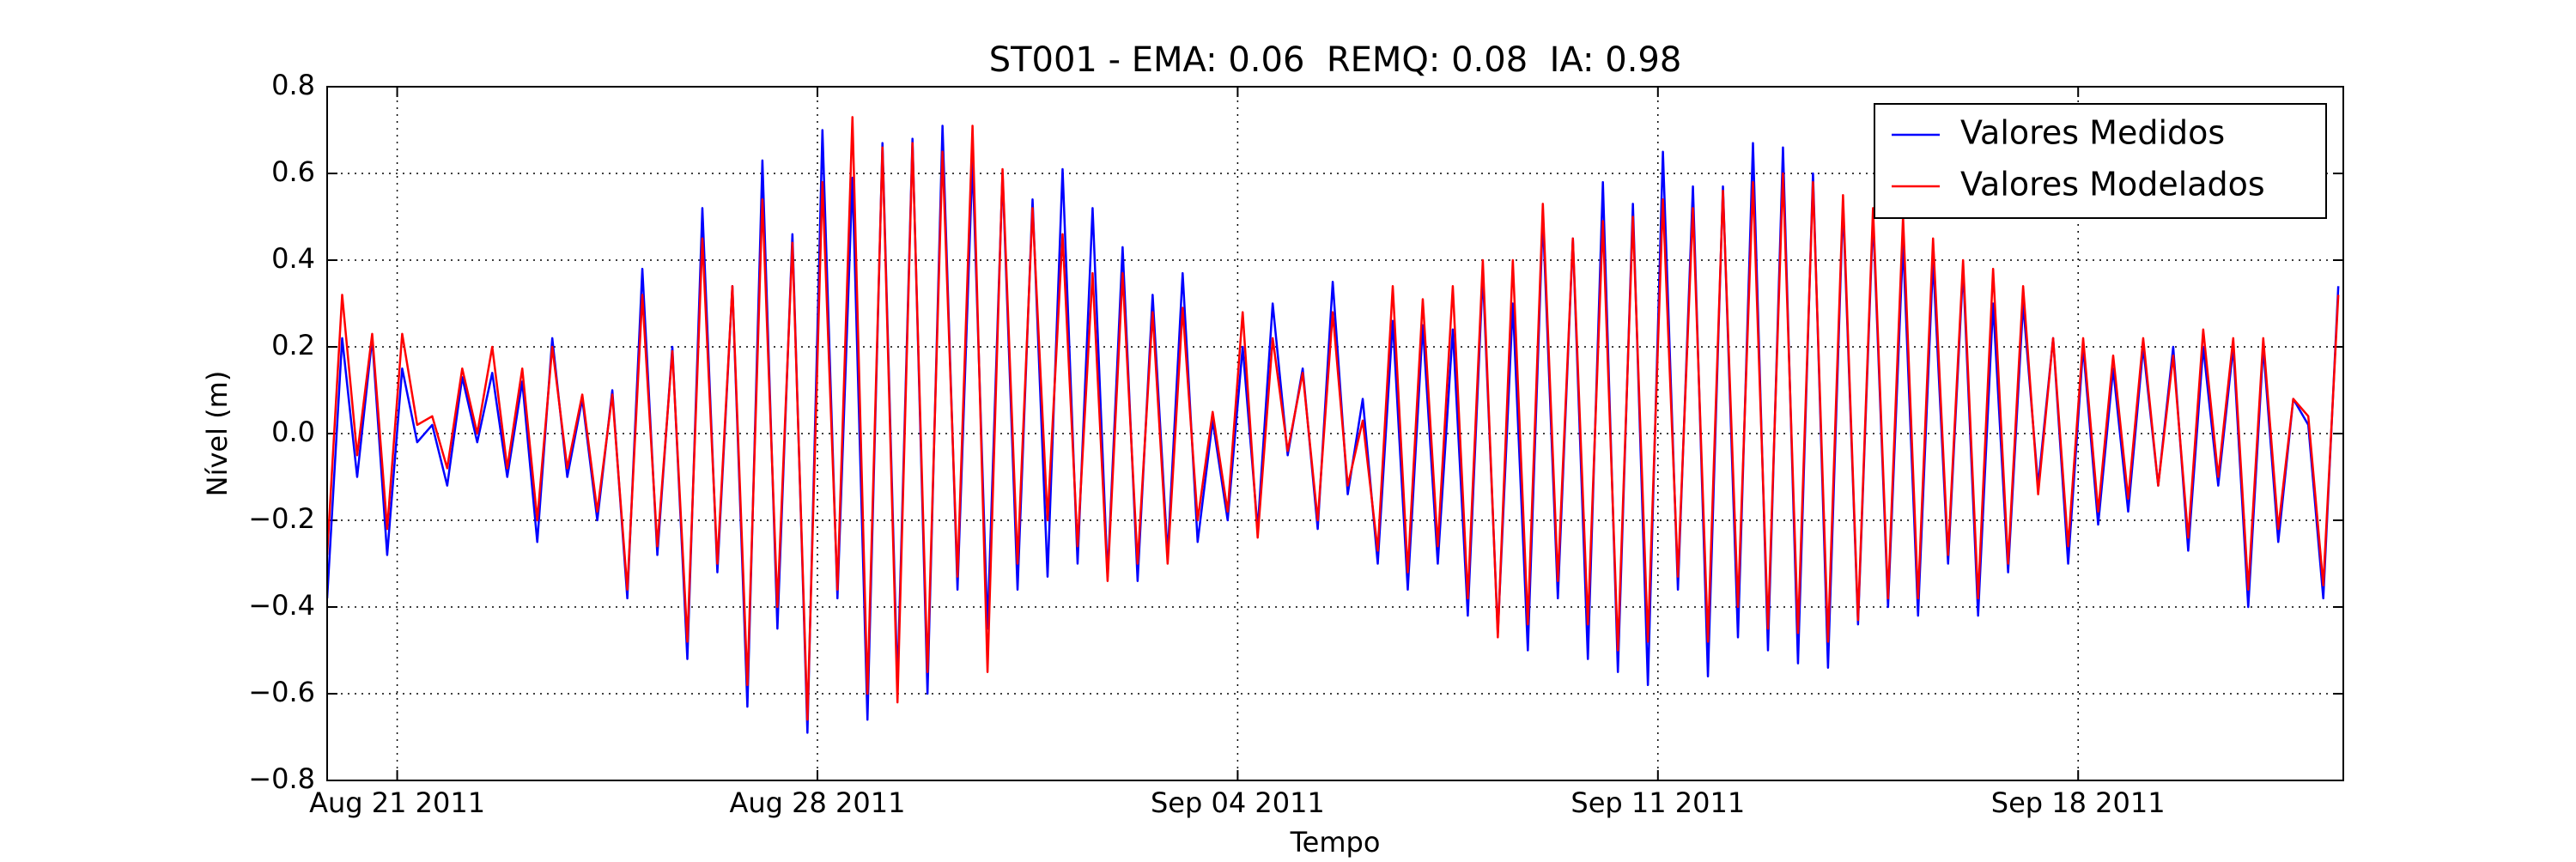 This screenshot has width=2576, height=862. What do you see at coordinates (293, 345) in the screenshot?
I see `y-tick-label: 0.2` at bounding box center [293, 345].